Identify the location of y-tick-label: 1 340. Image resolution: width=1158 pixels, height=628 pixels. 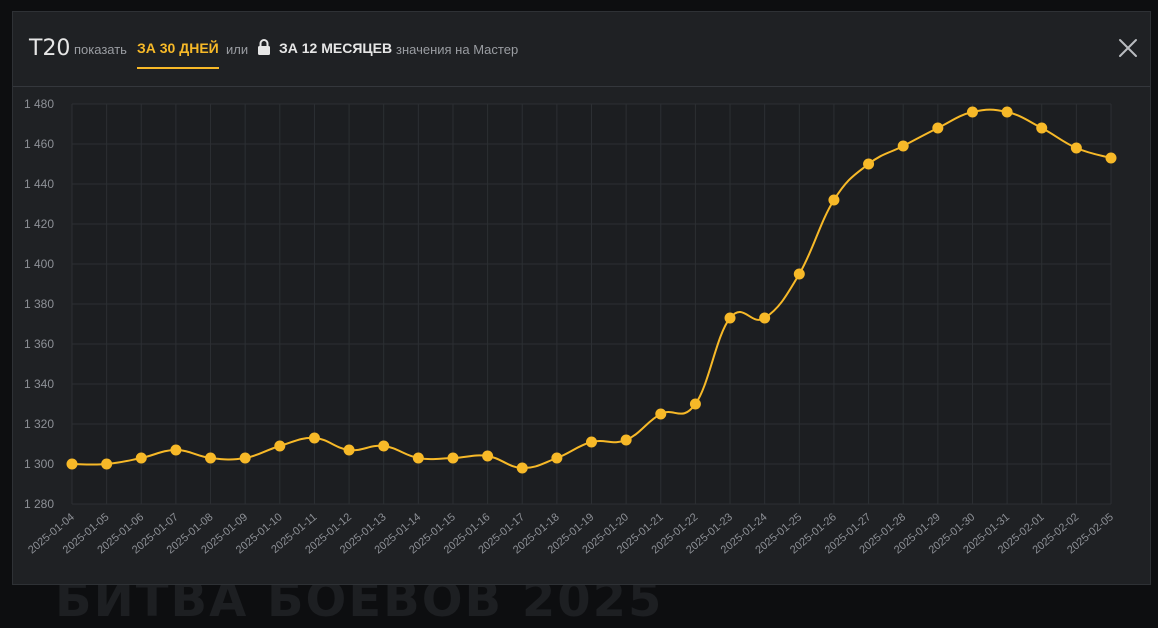
(39, 384).